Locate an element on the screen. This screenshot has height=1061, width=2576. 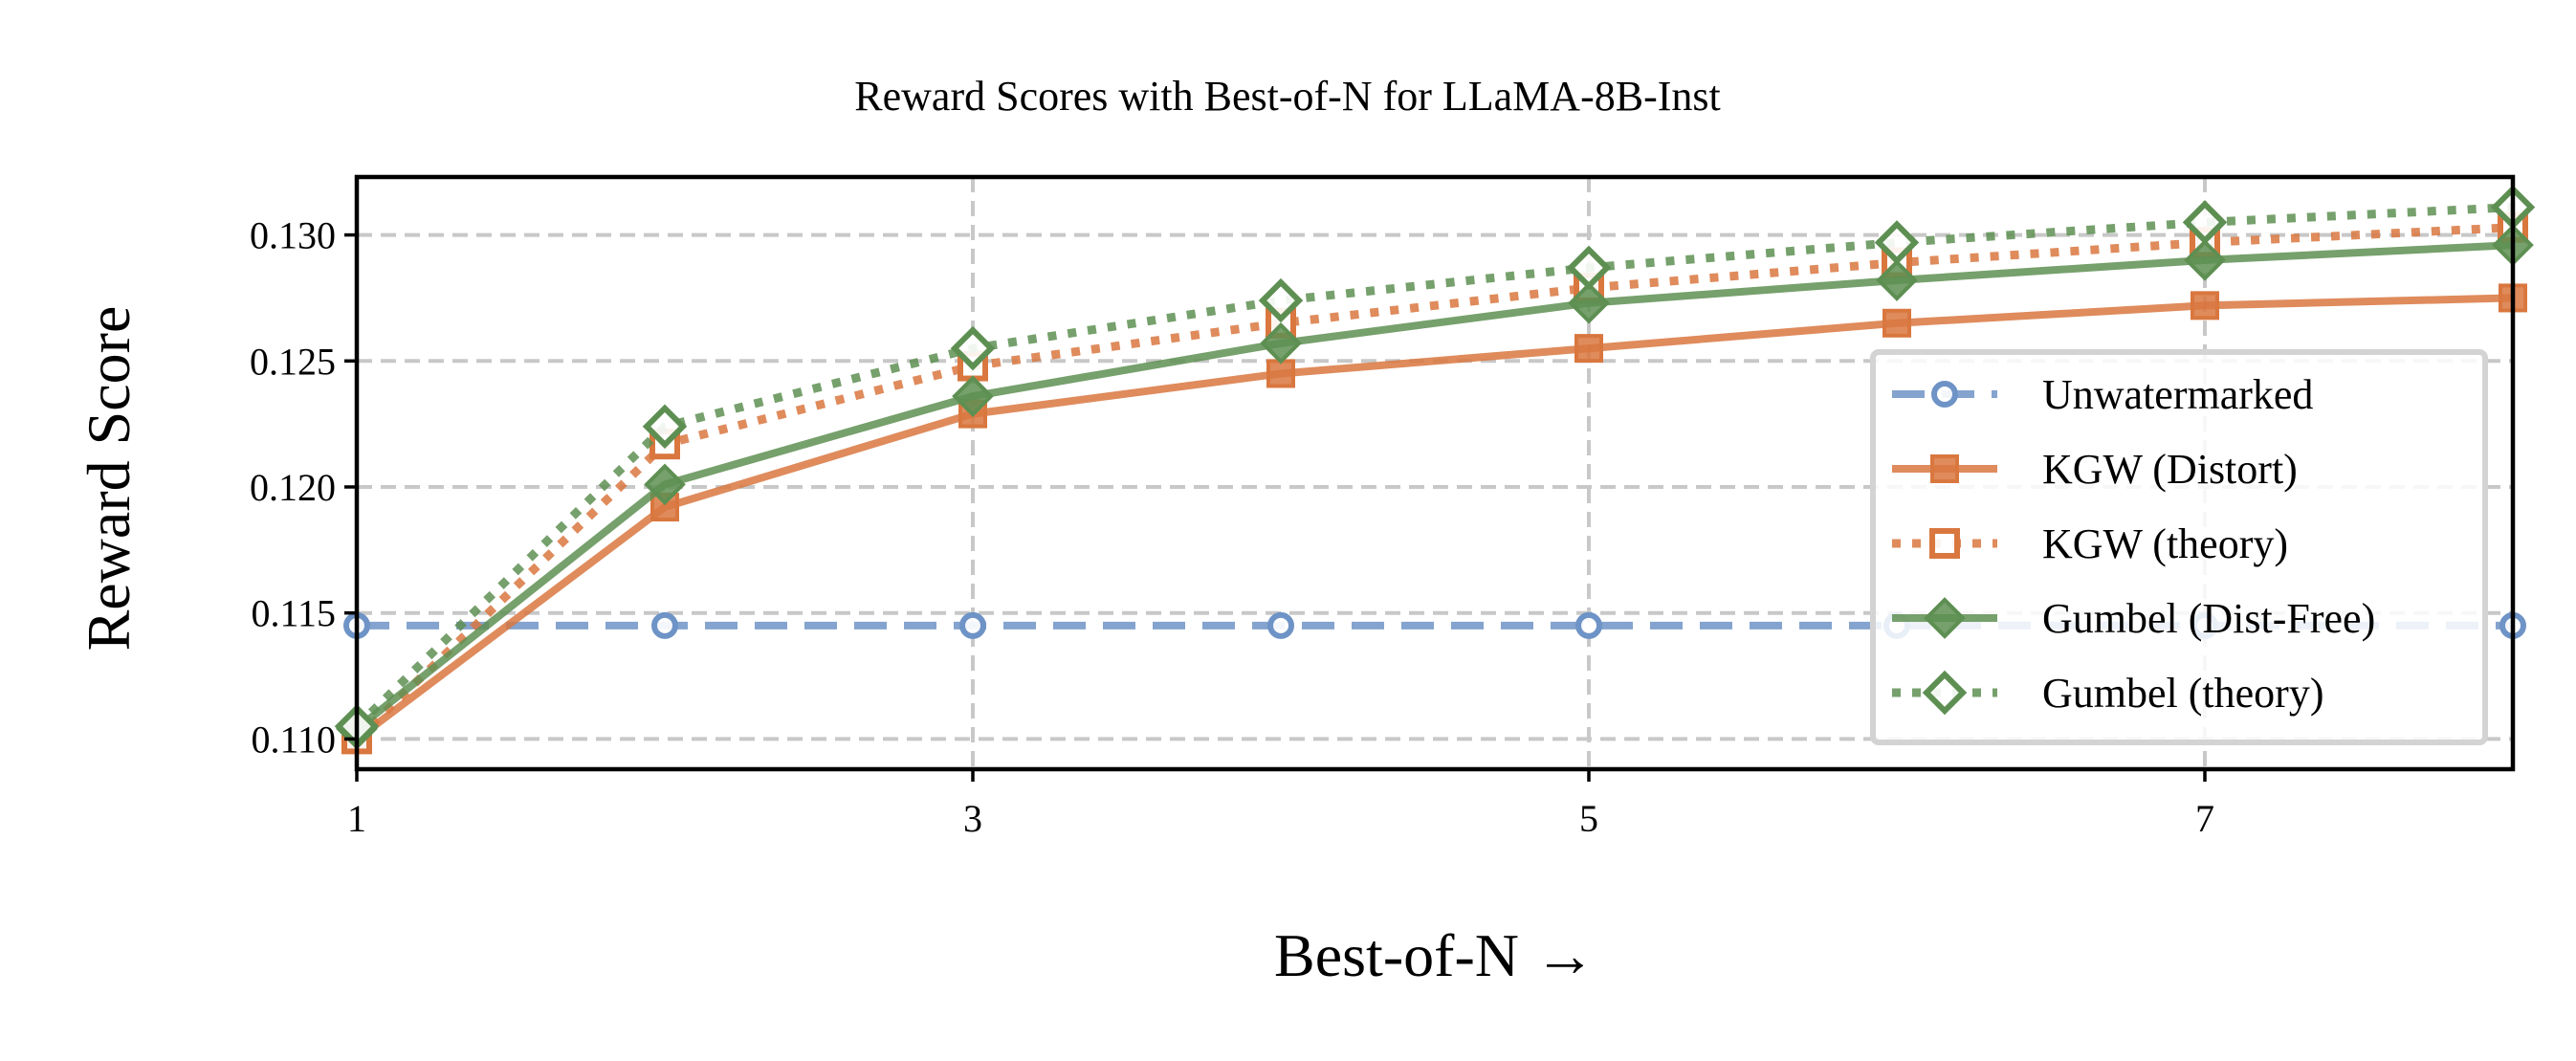
legend-label: Gumbel (theory) is located at coordinates (2182, 693).